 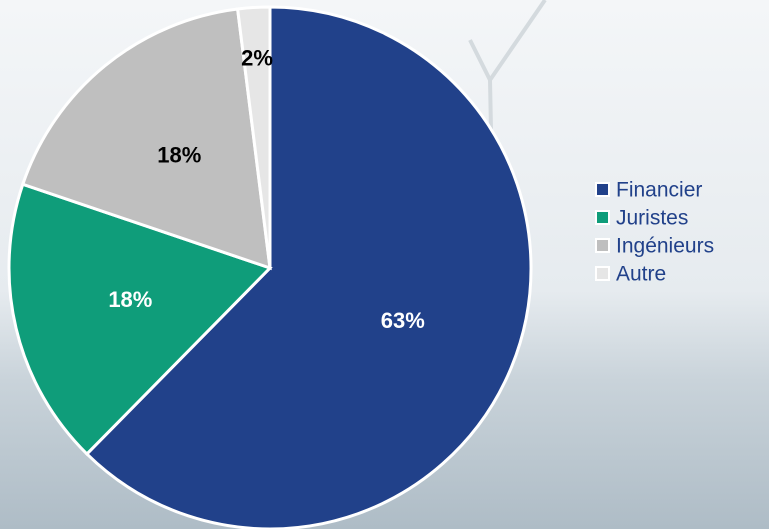 What do you see at coordinates (253, 137) in the screenshot?
I see `pie-slice` at bounding box center [253, 137].